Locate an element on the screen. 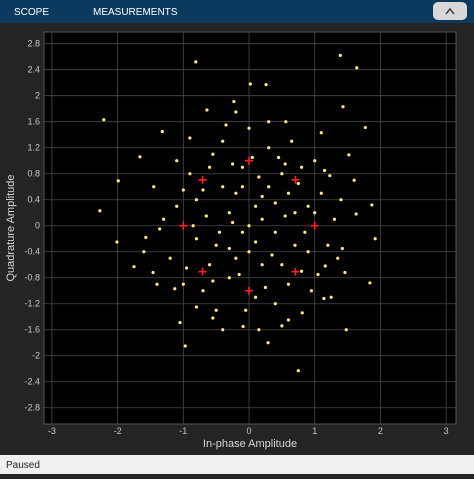 The height and width of the screenshot is (479, 474). y-tick-label: -1.6 is located at coordinates (32, 330).